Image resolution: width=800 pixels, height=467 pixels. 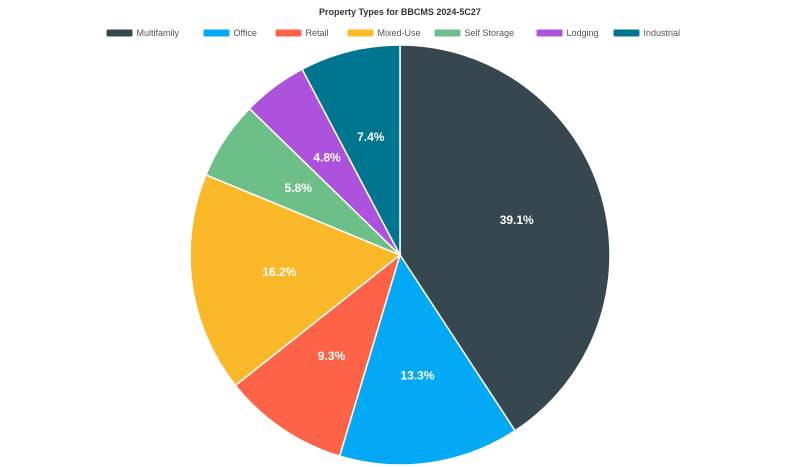 I want to click on legend-label-lodging: Lodging, so click(x=583, y=33).